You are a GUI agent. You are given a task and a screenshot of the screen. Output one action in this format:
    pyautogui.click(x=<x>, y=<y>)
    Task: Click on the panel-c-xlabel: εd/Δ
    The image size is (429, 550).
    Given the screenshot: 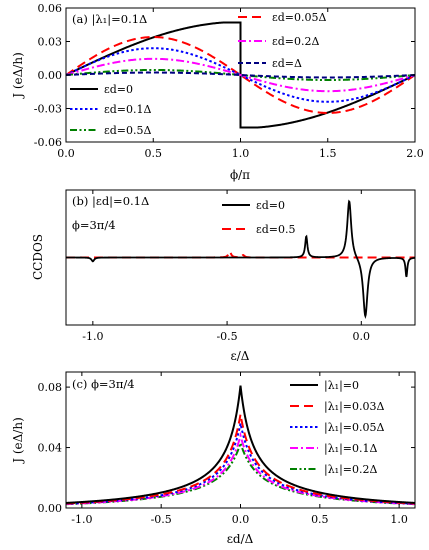 What is the action you would take?
    pyautogui.click(x=240, y=539)
    